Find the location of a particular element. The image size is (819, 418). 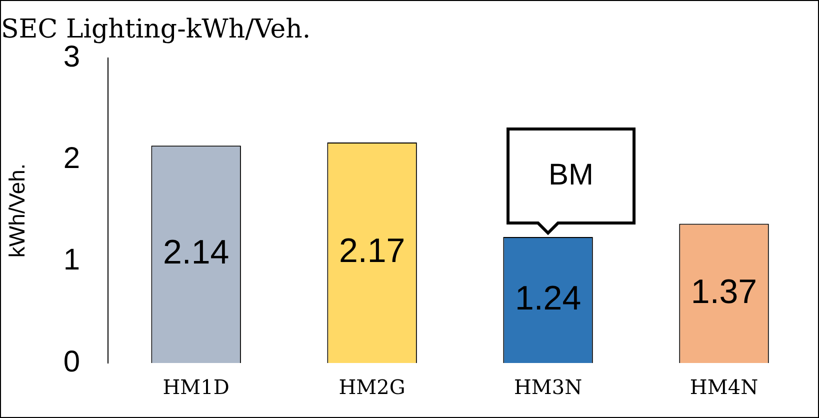

x-tick-label: HM2G is located at coordinates (372, 387).